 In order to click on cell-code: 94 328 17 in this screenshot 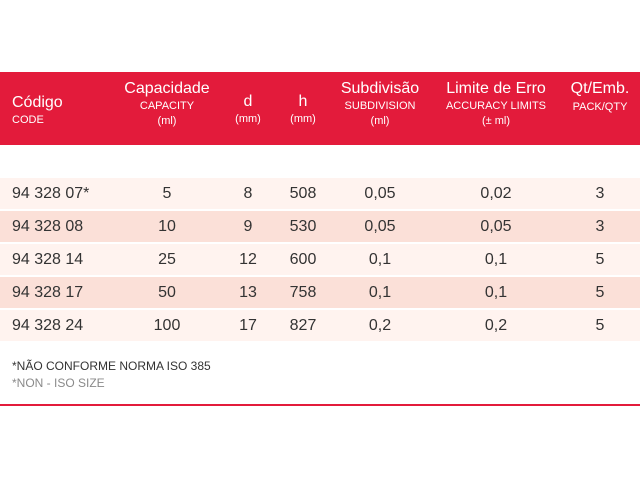, I will do `click(48, 292)`.